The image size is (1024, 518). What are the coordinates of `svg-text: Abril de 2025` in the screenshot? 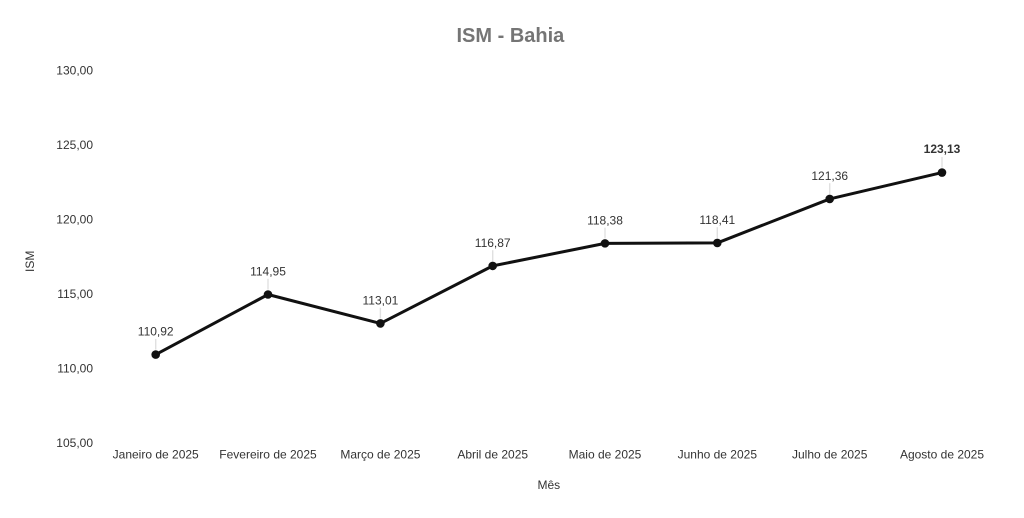 It's located at (492, 455).